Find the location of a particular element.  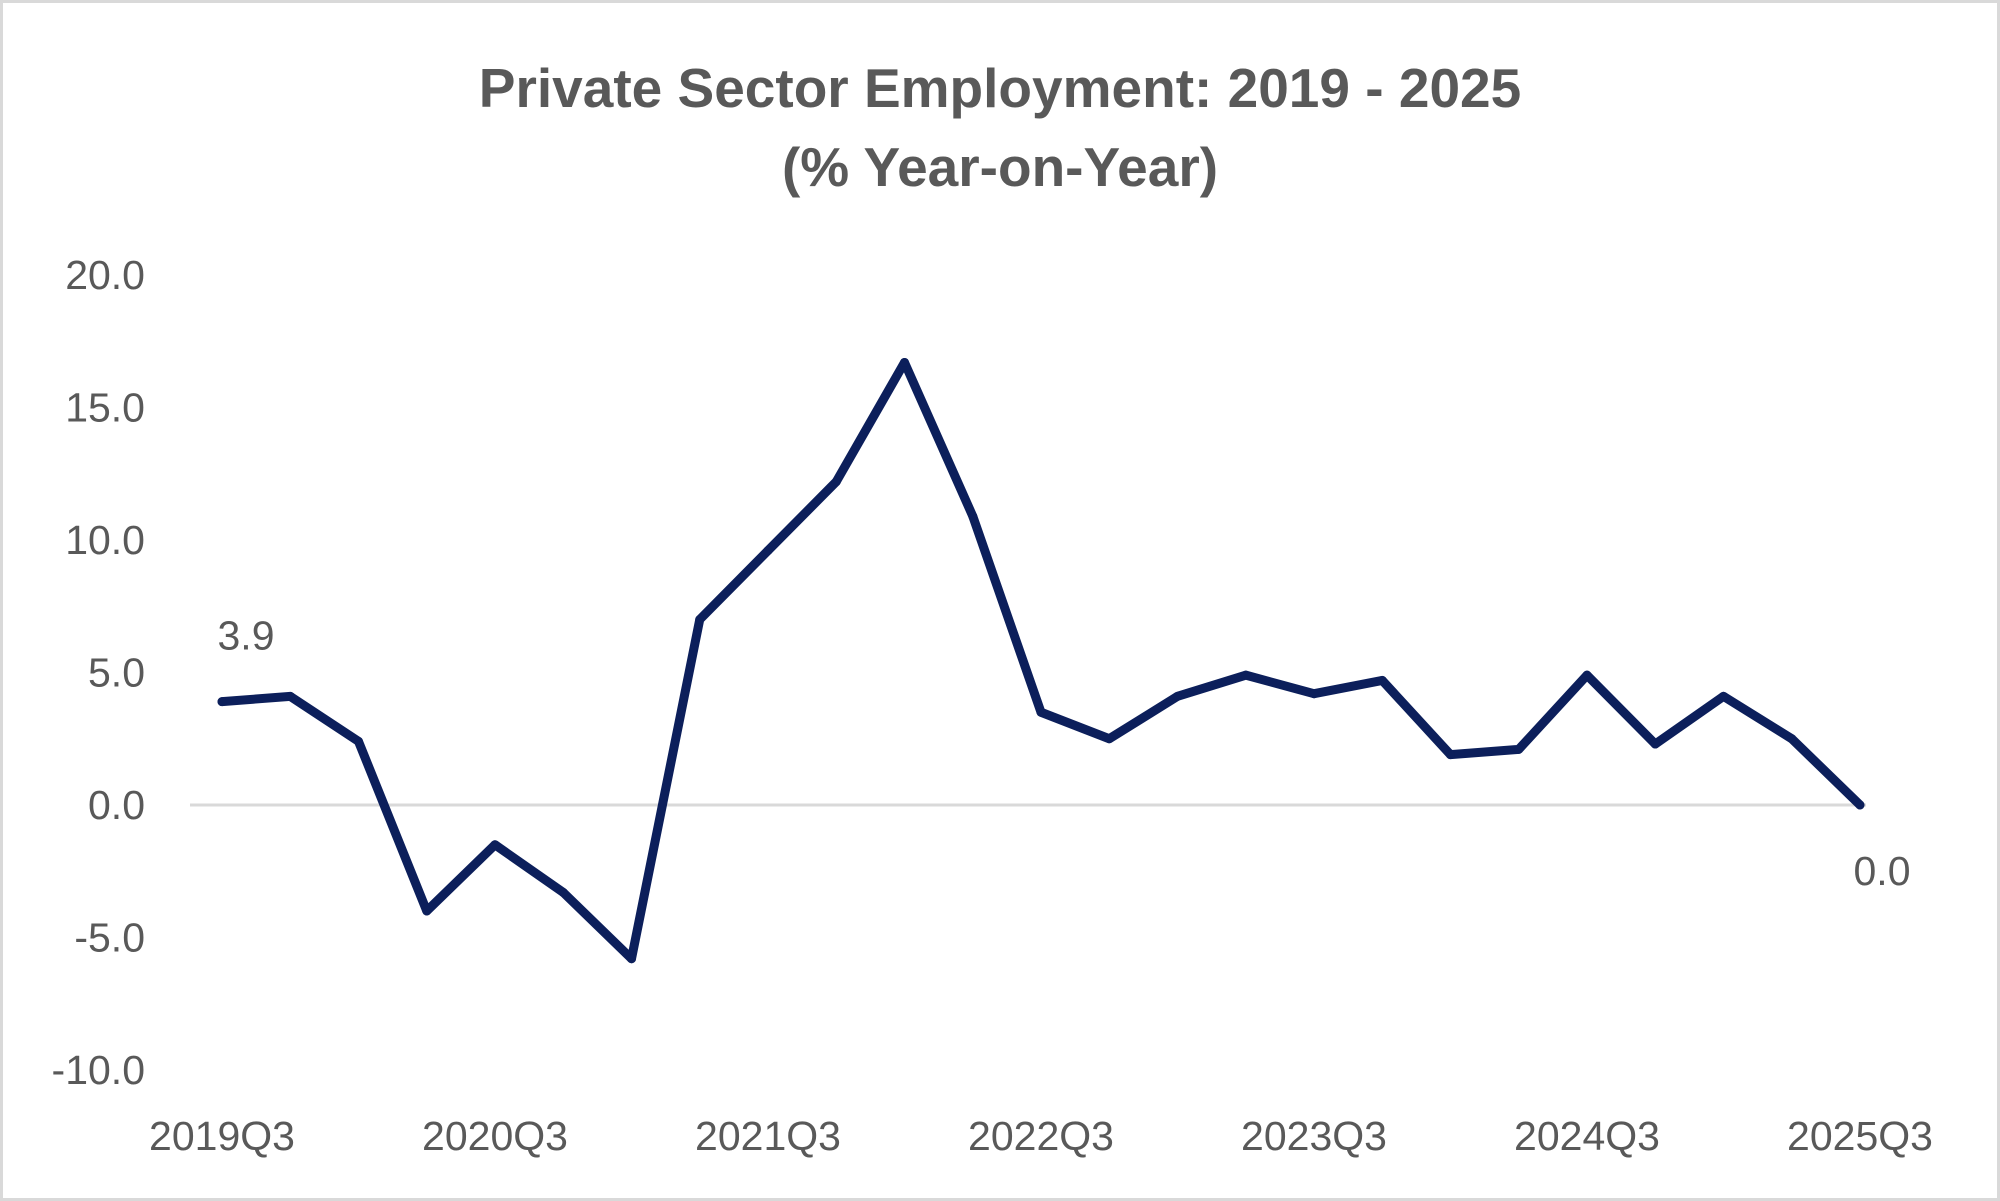

x-tick-label: 2024Q3 is located at coordinates (1587, 1136).